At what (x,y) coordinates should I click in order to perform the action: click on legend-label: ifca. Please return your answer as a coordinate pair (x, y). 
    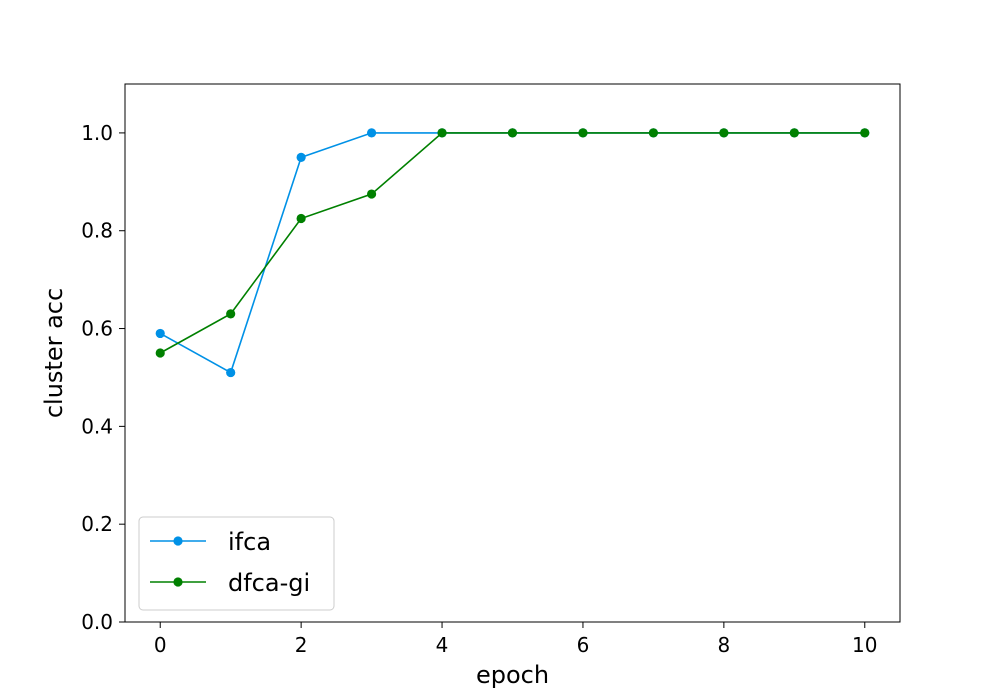
    Looking at the image, I should click on (249, 542).